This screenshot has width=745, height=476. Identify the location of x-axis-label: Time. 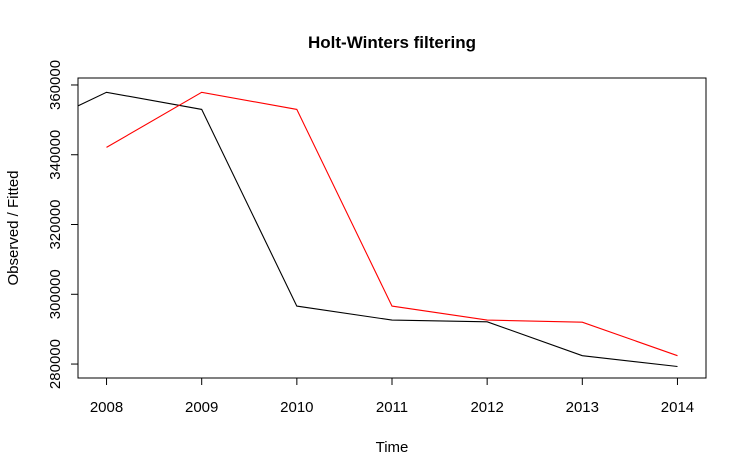
(392, 447).